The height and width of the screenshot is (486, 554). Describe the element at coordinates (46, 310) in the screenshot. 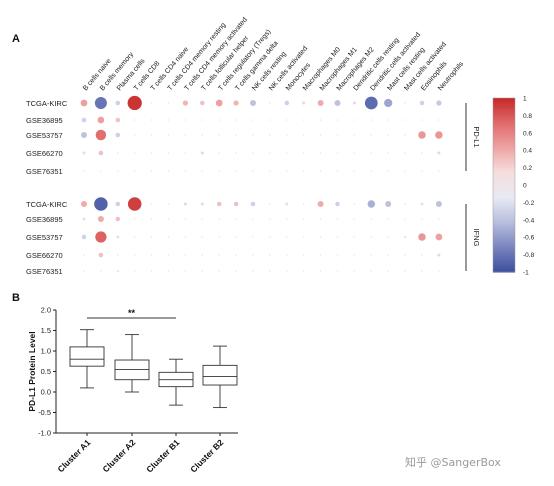

I see `y-tick-label: 2.0` at that location.